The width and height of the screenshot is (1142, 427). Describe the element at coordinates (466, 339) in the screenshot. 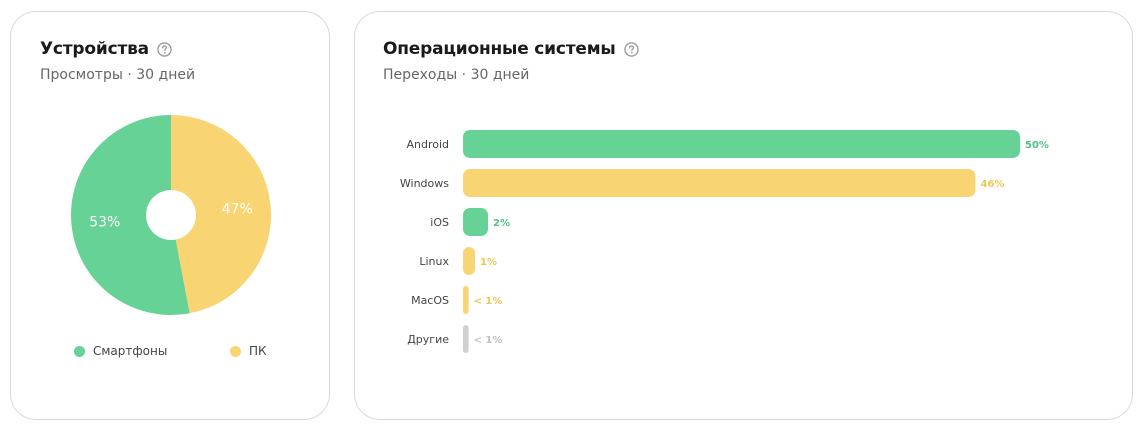

I see `bar-другие` at that location.